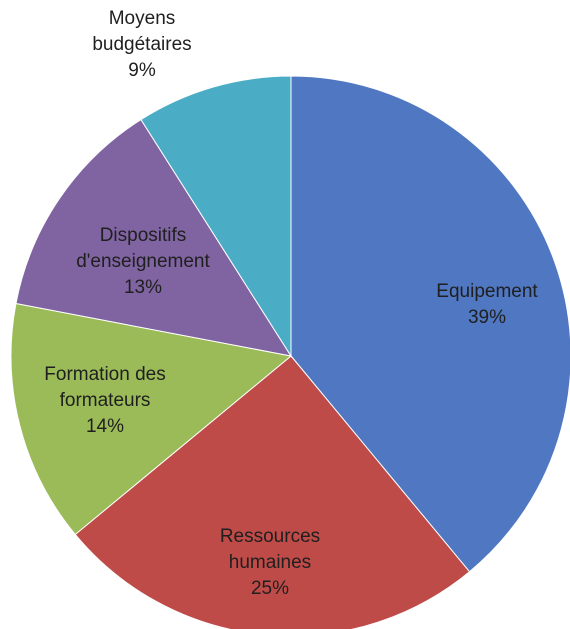 The image size is (570, 629). What do you see at coordinates (105, 426) in the screenshot?
I see `slice-percent-label: 14%` at bounding box center [105, 426].